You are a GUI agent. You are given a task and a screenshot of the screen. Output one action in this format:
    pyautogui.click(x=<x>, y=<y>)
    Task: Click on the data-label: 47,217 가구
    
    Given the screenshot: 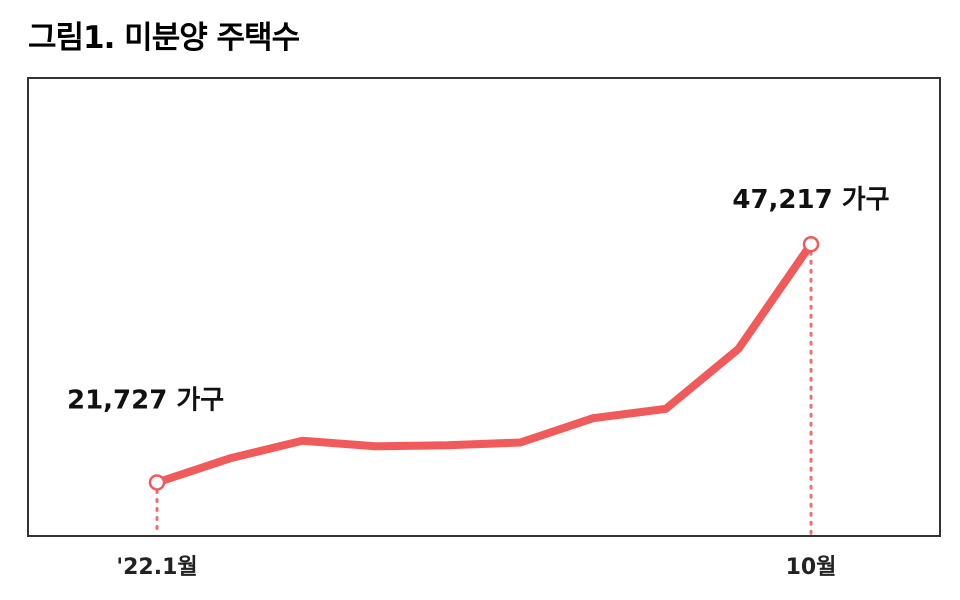 What is the action you would take?
    pyautogui.click(x=810, y=200)
    